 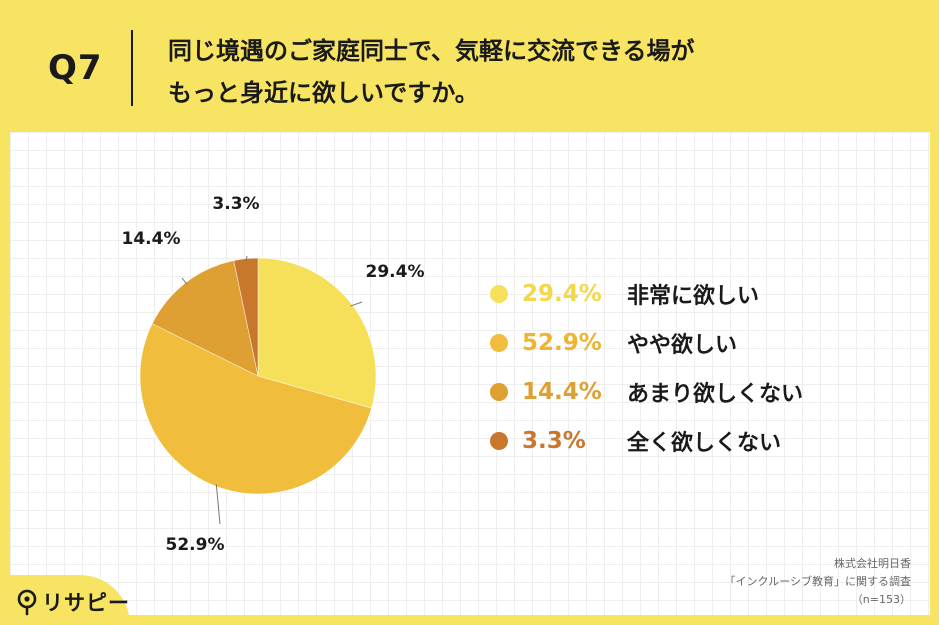 I want to click on data-label-4: 3.3%, so click(x=235, y=204).